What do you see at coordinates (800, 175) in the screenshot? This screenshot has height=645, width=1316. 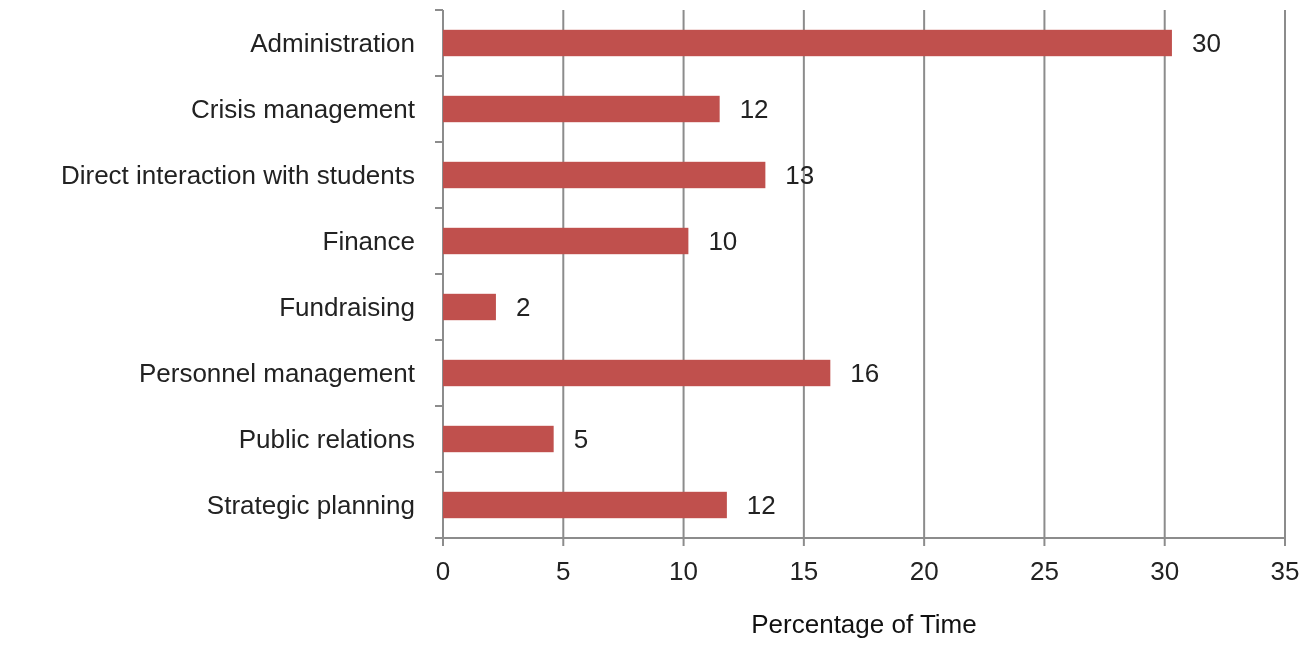 I see `data-label: 13` at bounding box center [800, 175].